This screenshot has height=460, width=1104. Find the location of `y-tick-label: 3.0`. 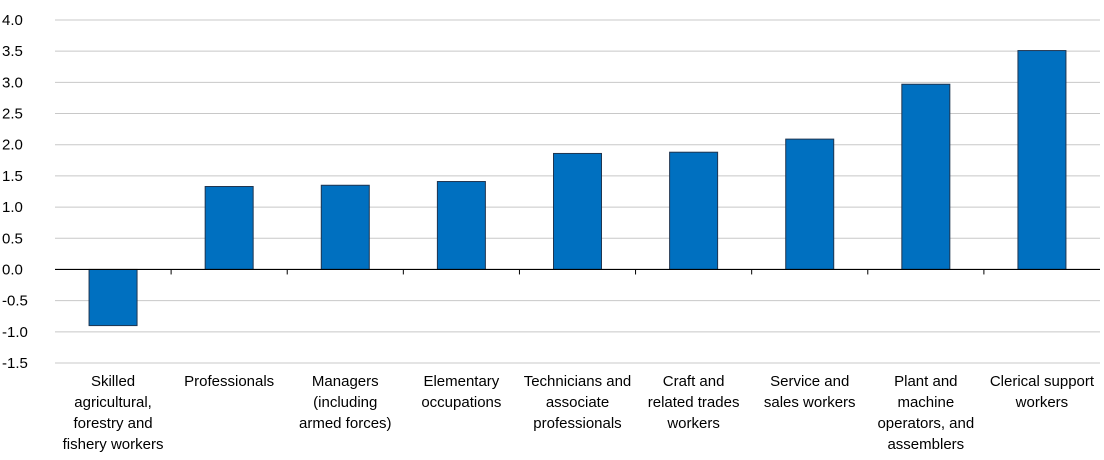

y-tick-label: 3.0 is located at coordinates (12, 82).